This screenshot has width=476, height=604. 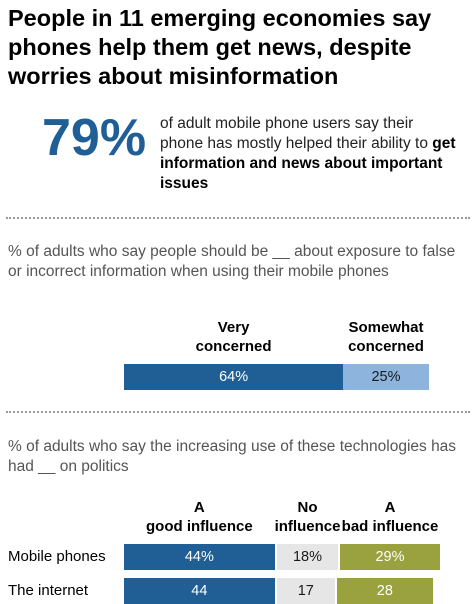 I want to click on legend-very-concerned: Very concerned, so click(x=233, y=337).